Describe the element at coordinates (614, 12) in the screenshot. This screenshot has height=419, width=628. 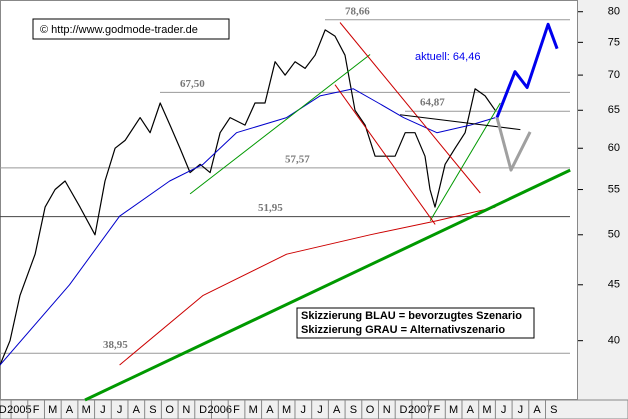
I see `y-tick-label: 80` at that location.